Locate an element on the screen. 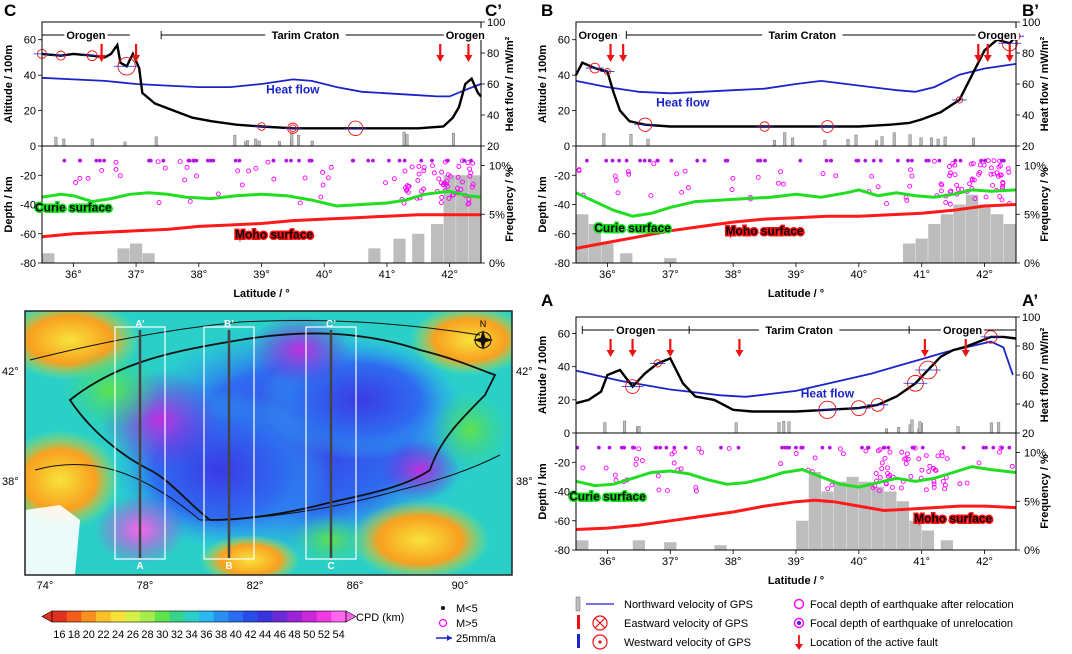  colorbar-tick-label: 30 is located at coordinates (162, 635).